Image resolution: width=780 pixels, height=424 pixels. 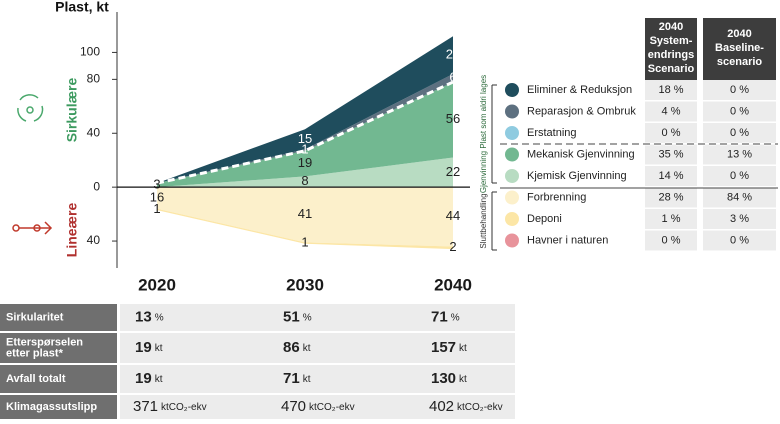 I want to click on summary-number: 13, so click(x=143, y=316).